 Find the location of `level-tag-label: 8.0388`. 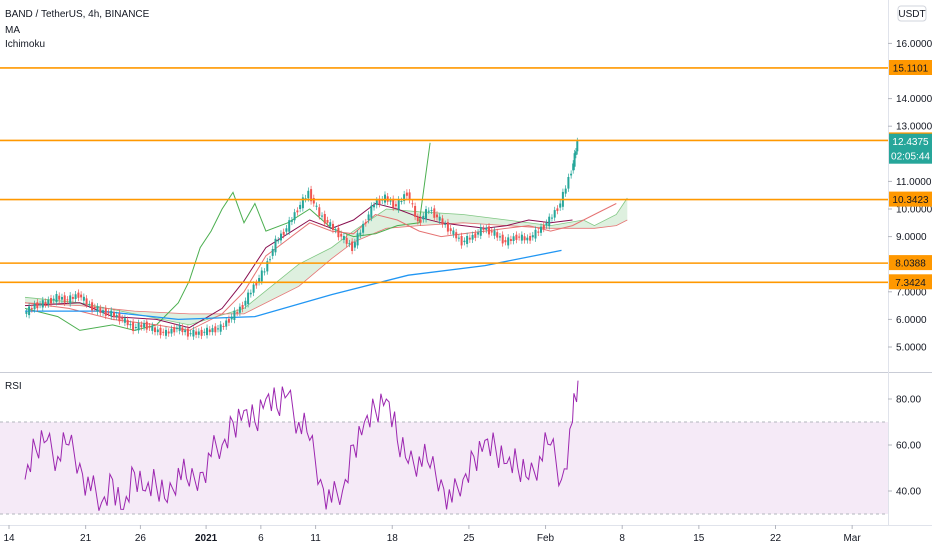

level-tag-label: 8.0388 is located at coordinates (910, 264).